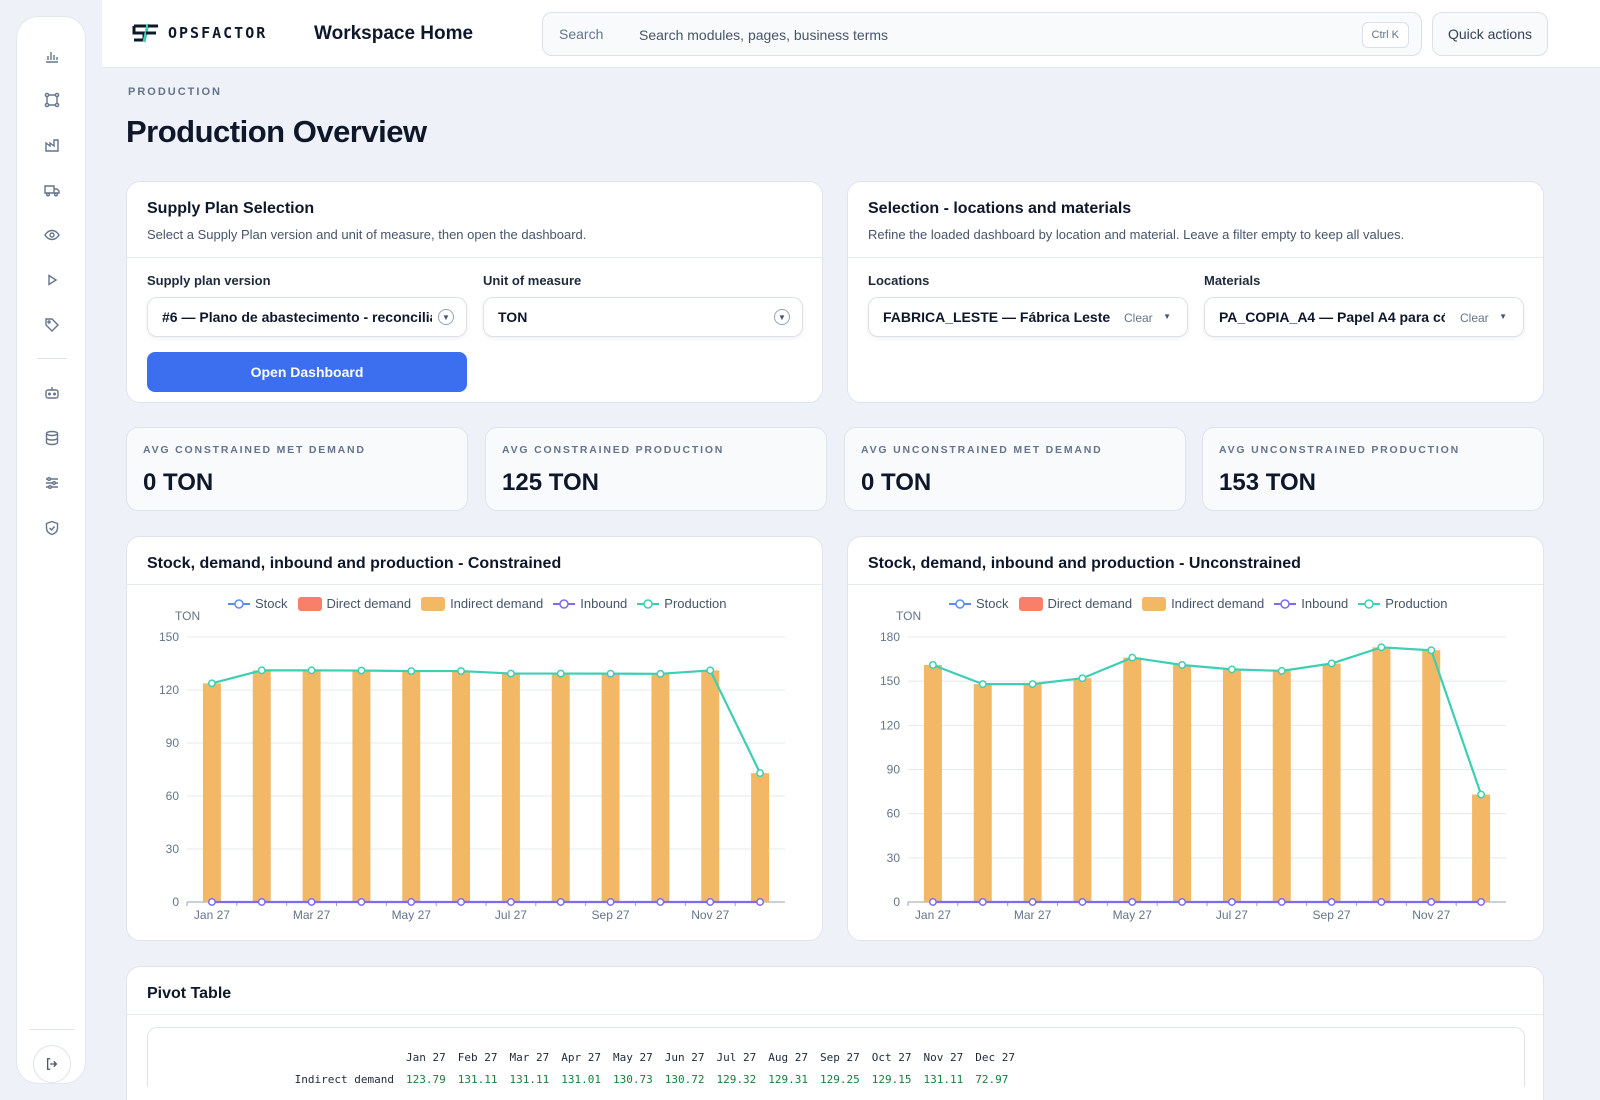  Describe the element at coordinates (231, 208) in the screenshot. I see `card-title: Supply Plan Selection` at that location.